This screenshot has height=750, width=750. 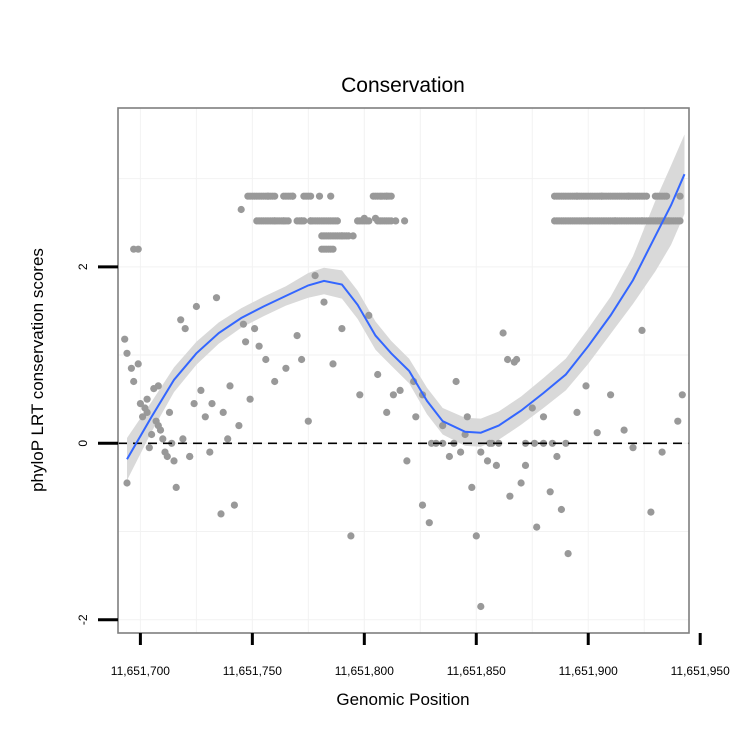 I want to click on x-axis-label: Genomic Position, so click(x=402, y=699).